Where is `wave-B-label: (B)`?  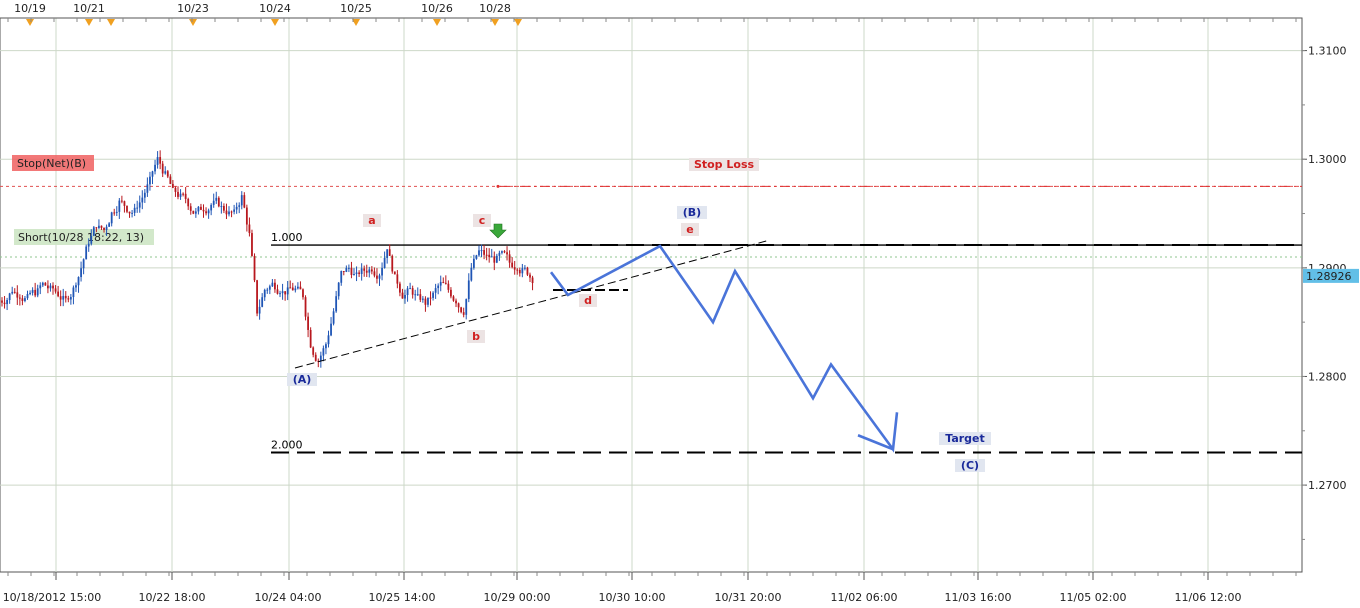 wave-B-label: (B) is located at coordinates (692, 212).